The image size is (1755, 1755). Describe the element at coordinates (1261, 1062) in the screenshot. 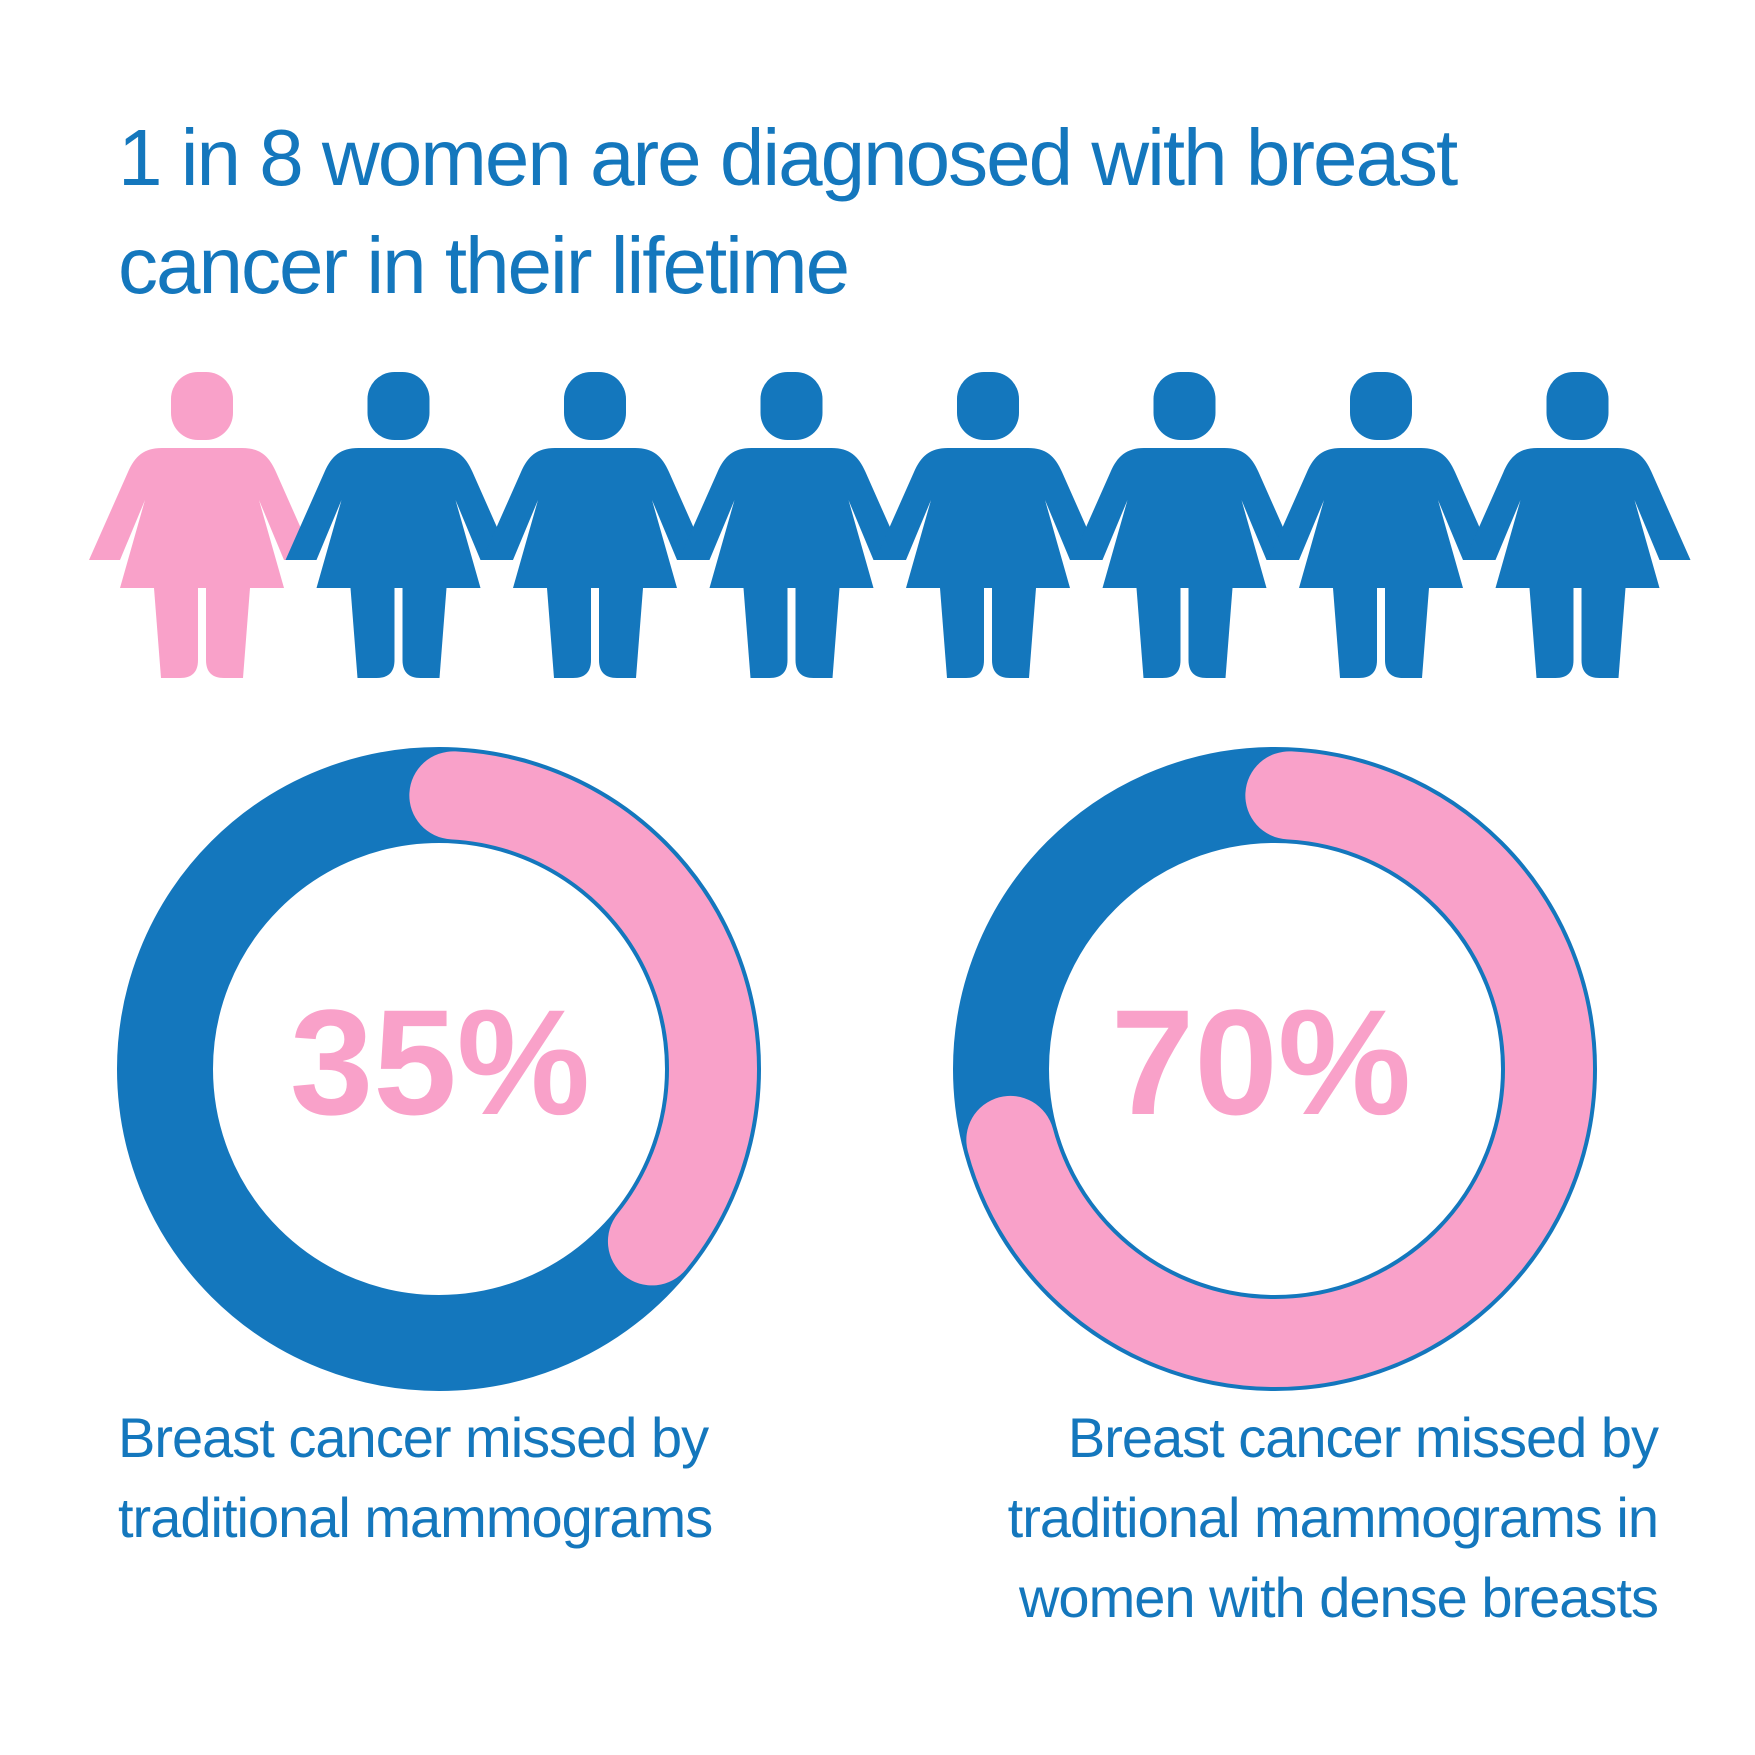

I see `donut-value-label: 70%` at that location.